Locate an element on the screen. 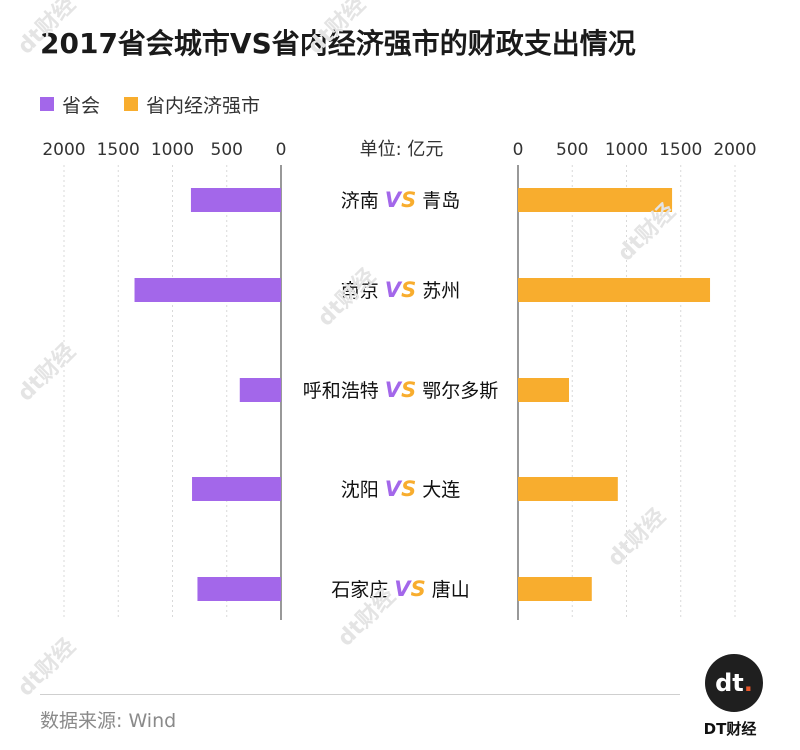 The height and width of the screenshot is (750, 800). capital-city-name: 石家庄 is located at coordinates (362, 590).